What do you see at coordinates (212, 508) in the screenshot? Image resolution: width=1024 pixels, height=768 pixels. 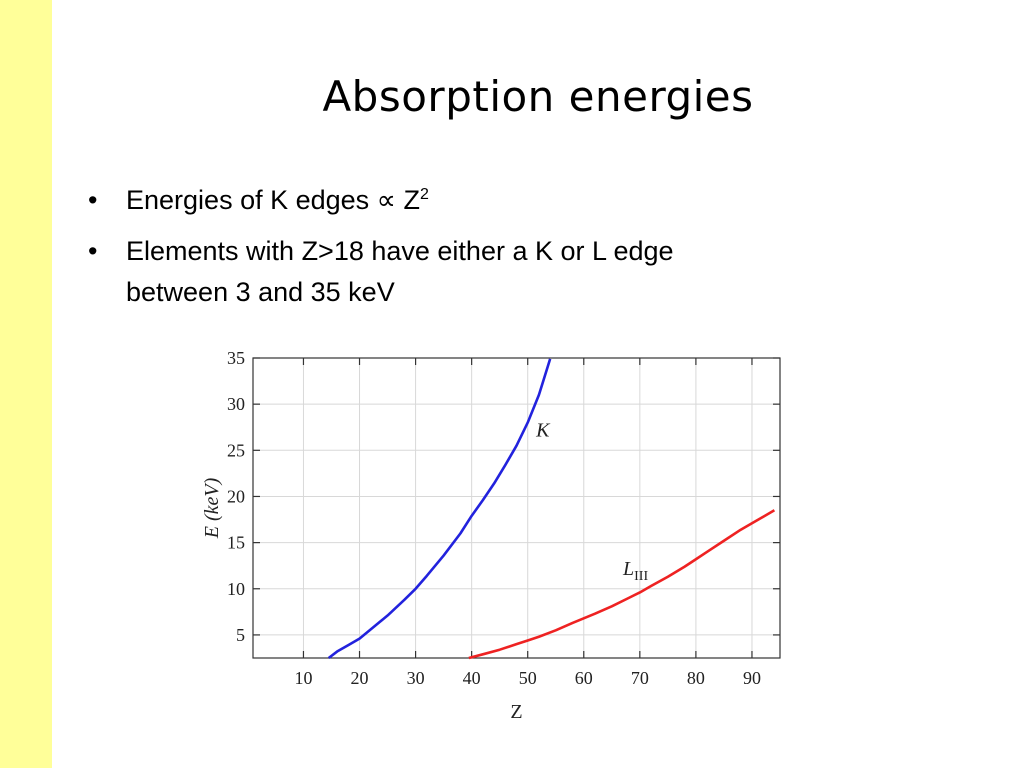 I see `y-axis-label: E (keV)` at bounding box center [212, 508].